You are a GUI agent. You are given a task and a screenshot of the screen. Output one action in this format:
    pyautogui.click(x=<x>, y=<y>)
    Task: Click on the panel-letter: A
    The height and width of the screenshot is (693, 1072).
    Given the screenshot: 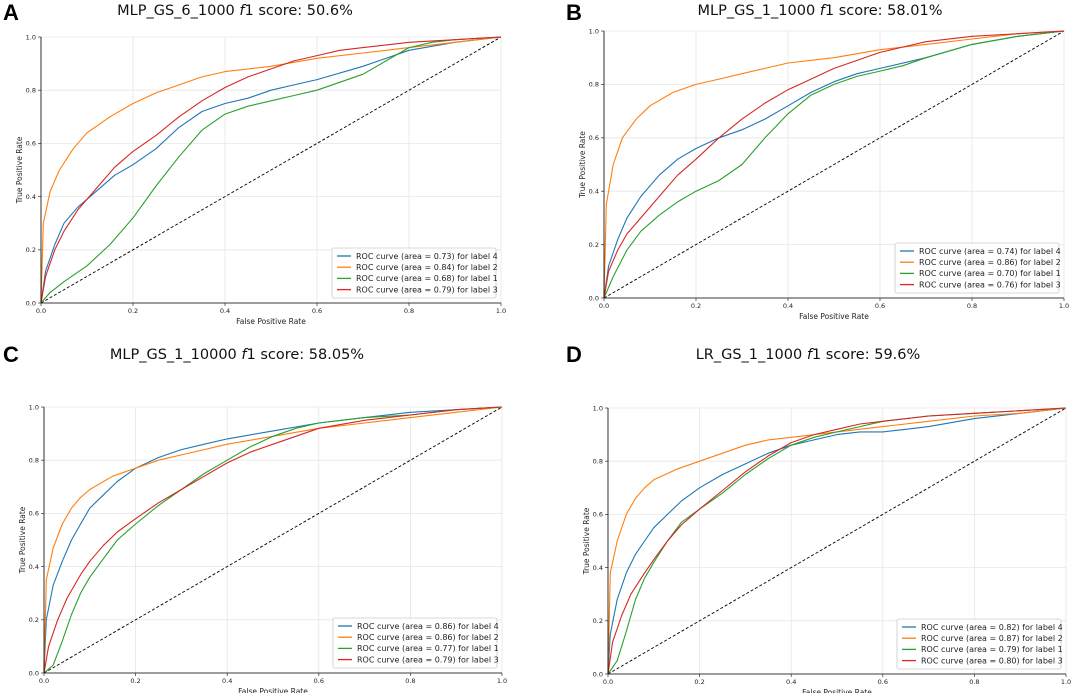 What is the action you would take?
    pyautogui.click(x=11, y=12)
    